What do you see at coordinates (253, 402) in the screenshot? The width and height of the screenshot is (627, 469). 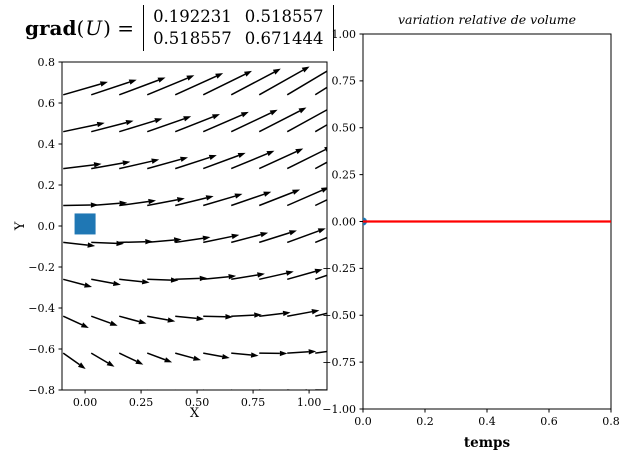 I see `x-tick-label: 0.75` at bounding box center [253, 402].